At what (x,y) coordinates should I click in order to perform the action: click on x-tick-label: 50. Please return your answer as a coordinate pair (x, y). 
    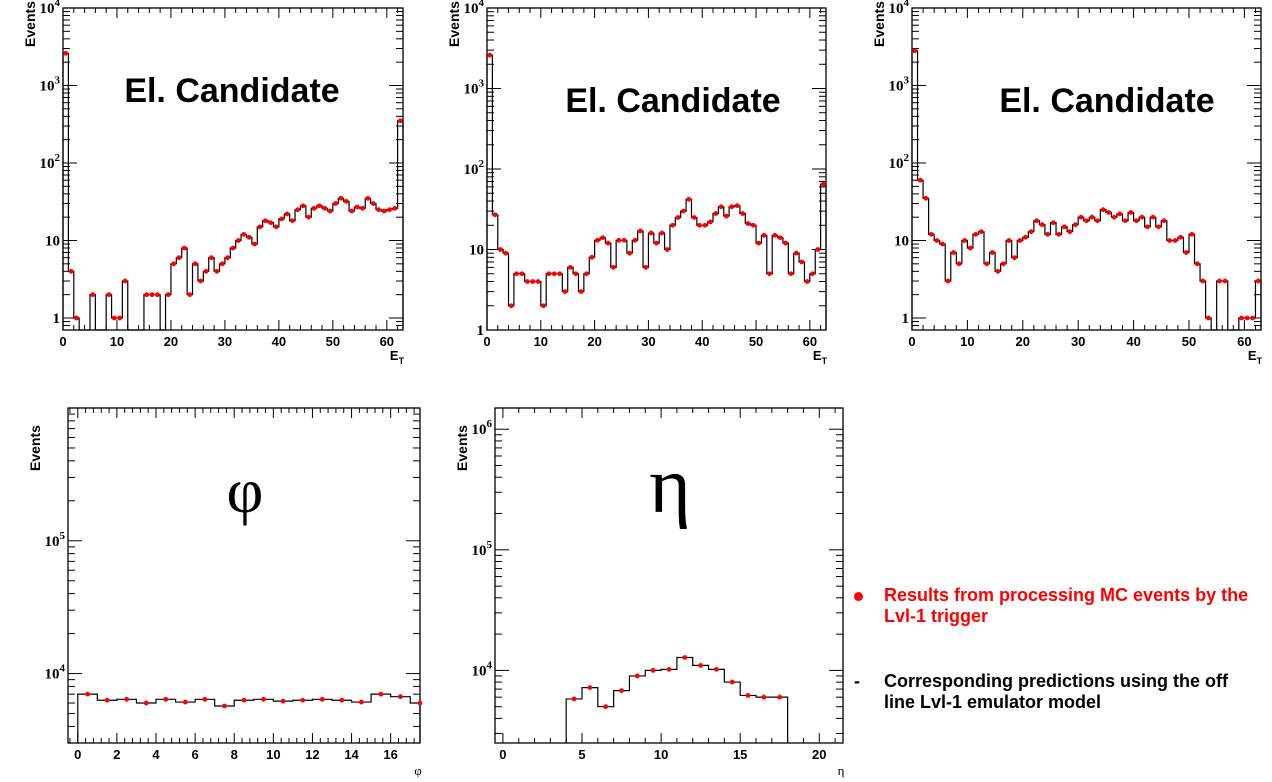
    Looking at the image, I should click on (756, 341).